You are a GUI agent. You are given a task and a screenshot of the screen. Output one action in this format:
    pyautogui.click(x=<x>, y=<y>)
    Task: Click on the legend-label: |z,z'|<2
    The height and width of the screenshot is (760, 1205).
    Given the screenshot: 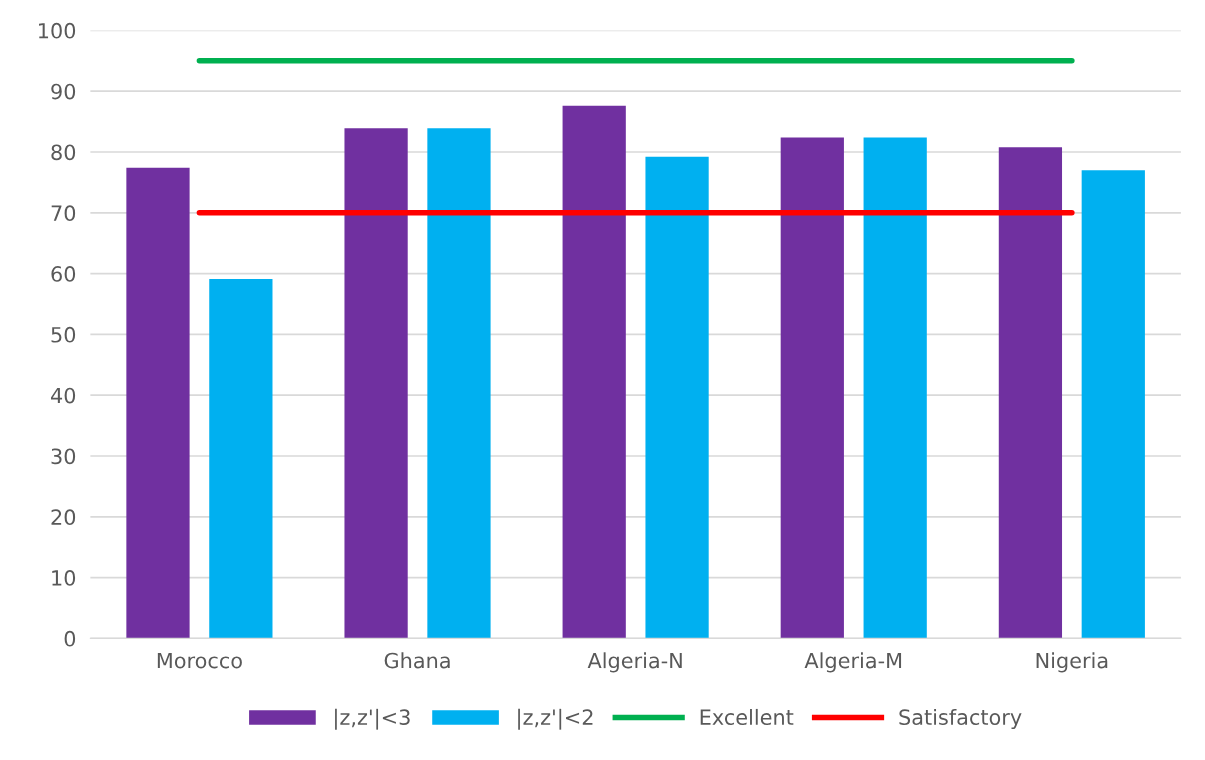 What is the action you would take?
    pyautogui.click(x=555, y=719)
    